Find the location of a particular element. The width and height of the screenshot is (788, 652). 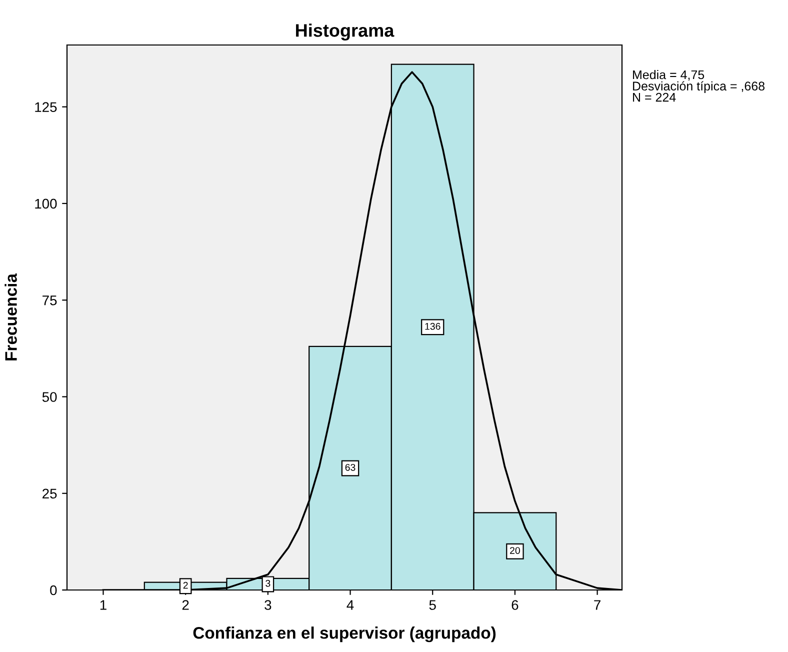

y-axis-title: Frecuencia is located at coordinates (10, 316).